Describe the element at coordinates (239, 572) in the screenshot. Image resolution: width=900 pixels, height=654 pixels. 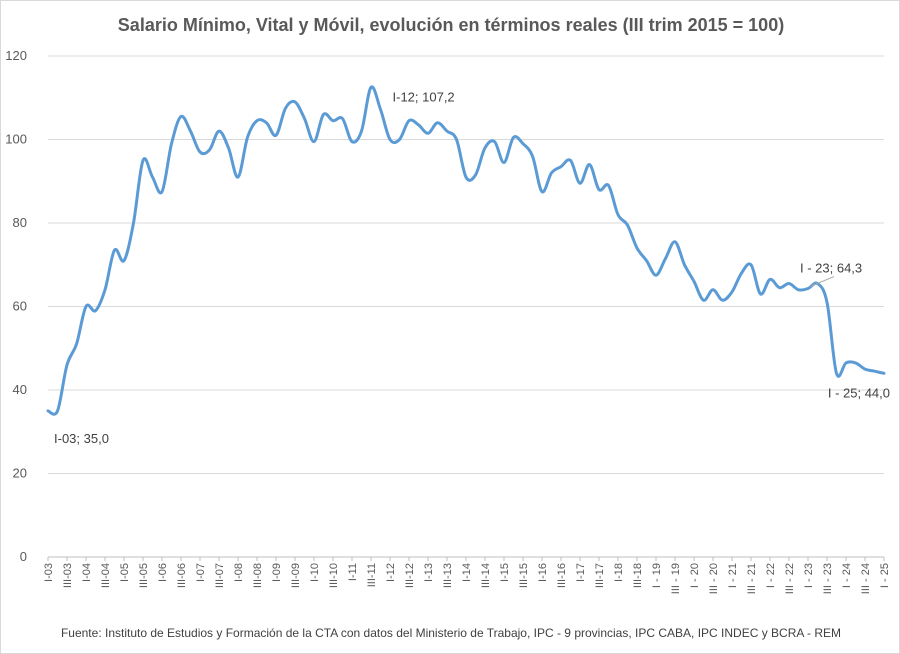
I see `x-tick-label: I-08` at that location.